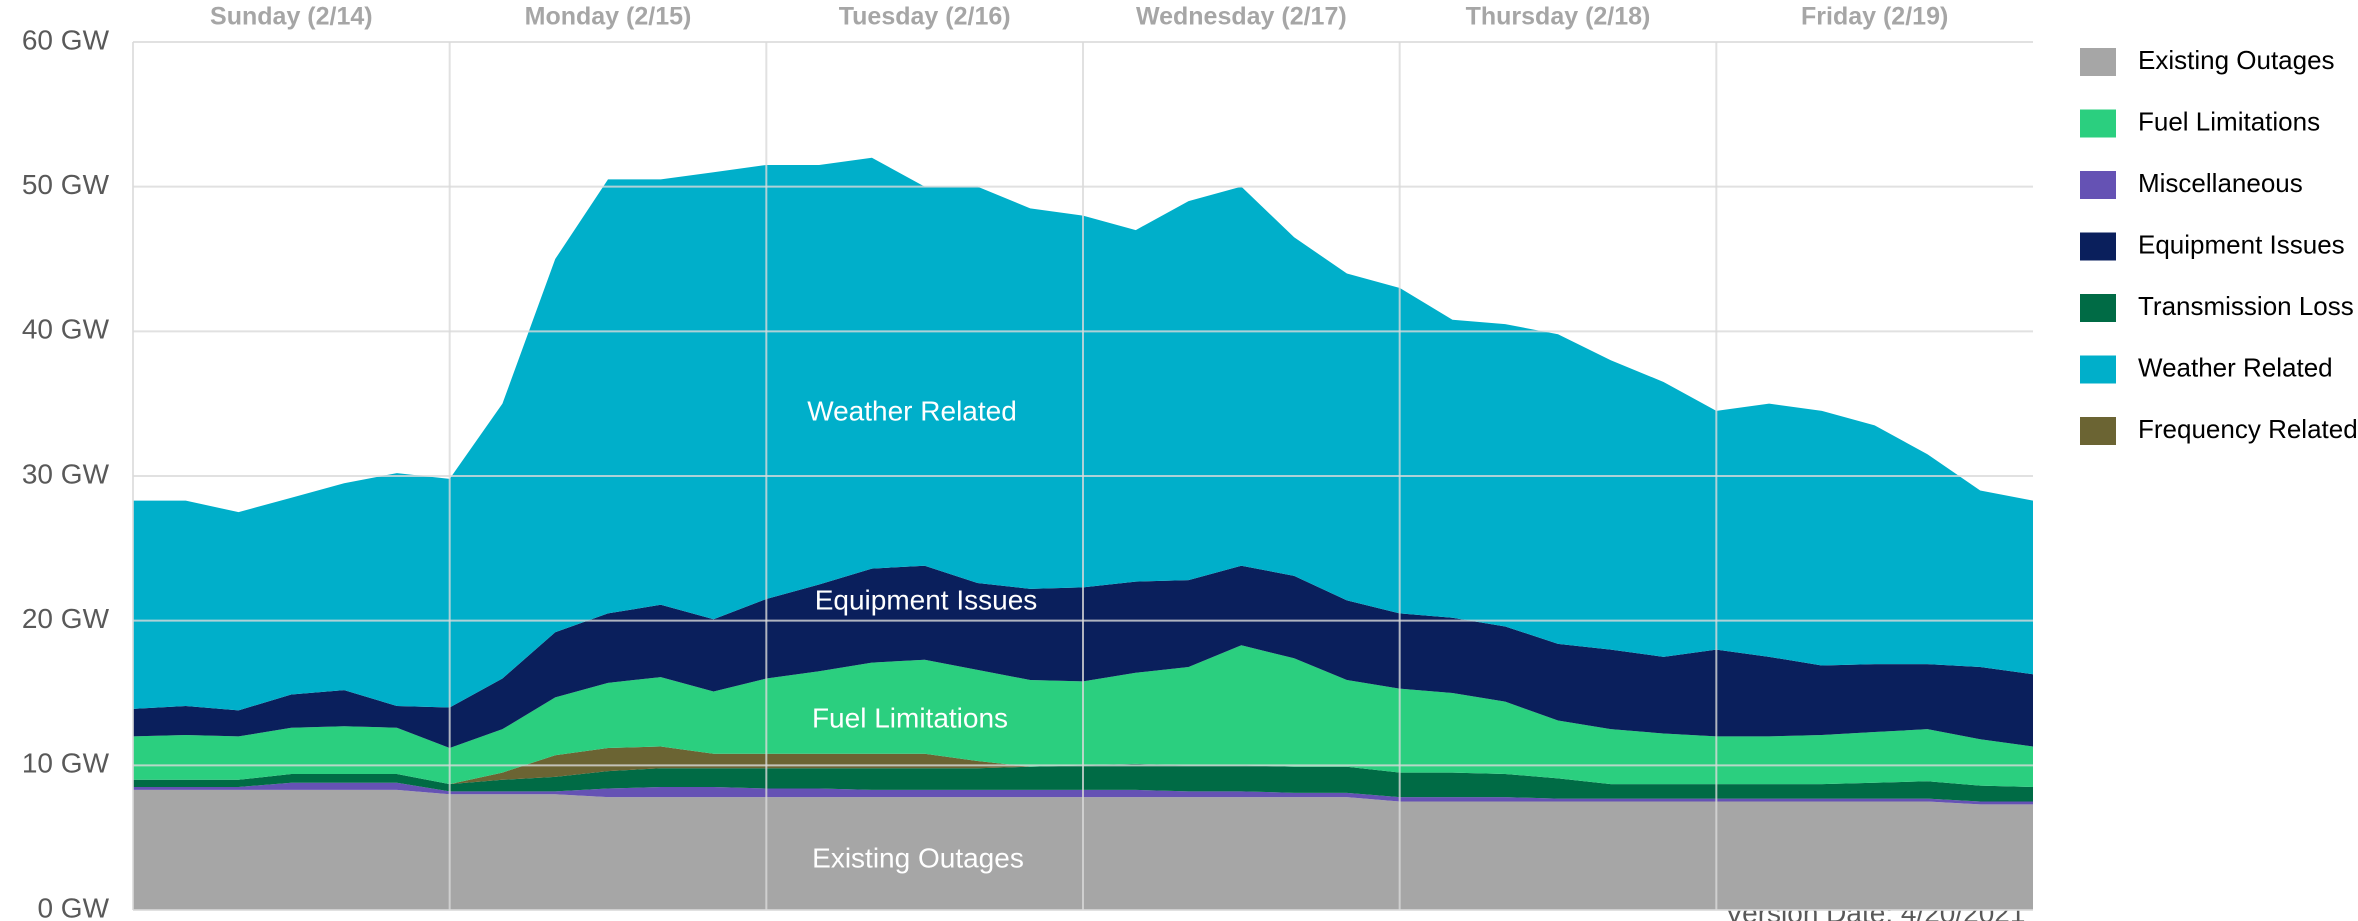  Describe the element at coordinates (926, 599) in the screenshot. I see `annotation: Equipment Issues` at that location.